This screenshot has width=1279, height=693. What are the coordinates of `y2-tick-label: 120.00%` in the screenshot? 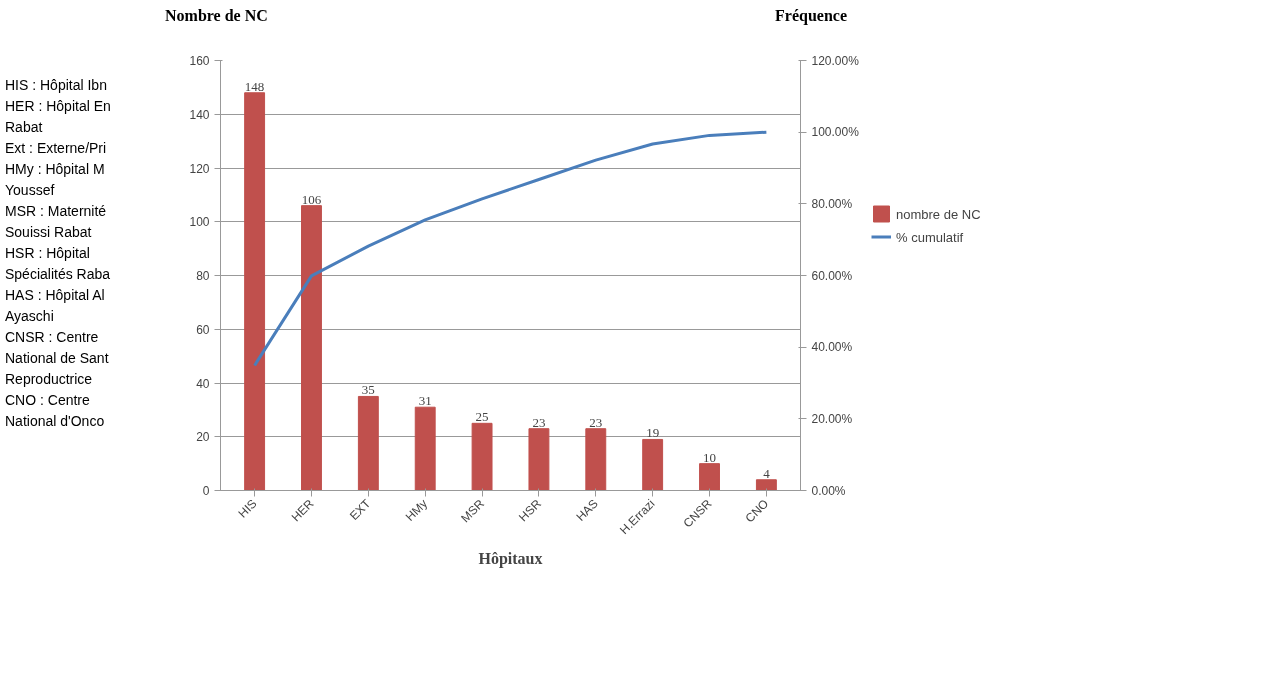 It's located at (835, 60).